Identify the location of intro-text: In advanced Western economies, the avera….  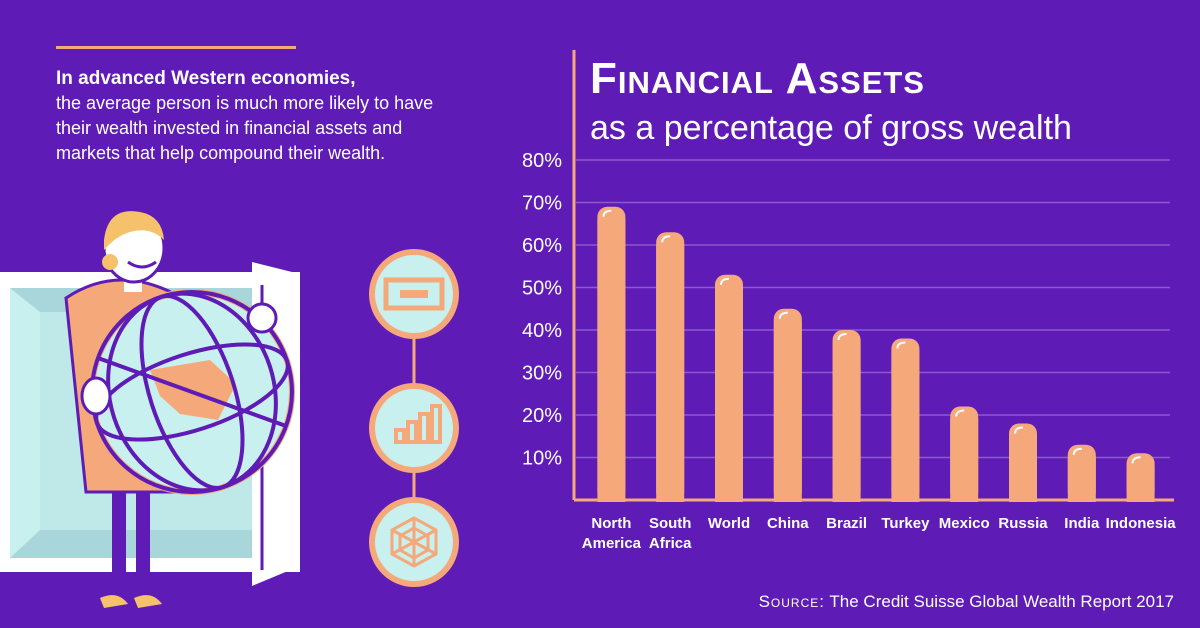
(256, 116).